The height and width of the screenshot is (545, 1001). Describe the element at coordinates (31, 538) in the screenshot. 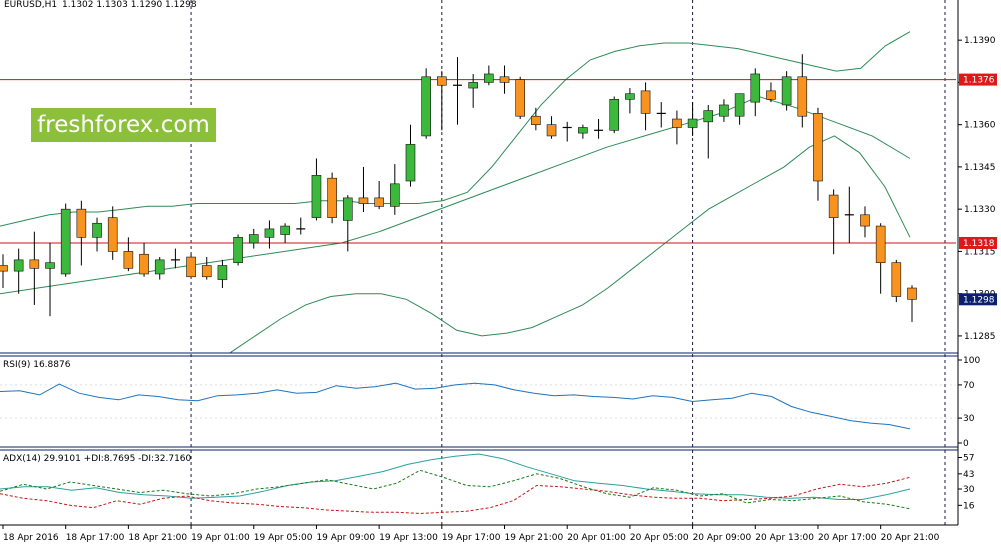

I see `time-tick-label: 18 Apr 2016` at that location.